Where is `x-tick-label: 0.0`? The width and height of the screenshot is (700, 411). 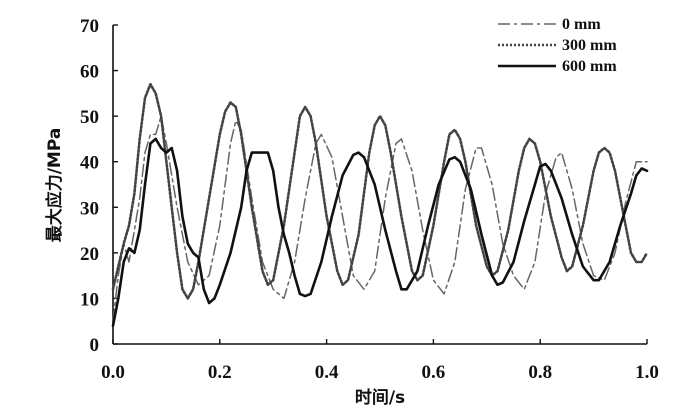
x-tick-label: 0.0 is located at coordinates (113, 372).